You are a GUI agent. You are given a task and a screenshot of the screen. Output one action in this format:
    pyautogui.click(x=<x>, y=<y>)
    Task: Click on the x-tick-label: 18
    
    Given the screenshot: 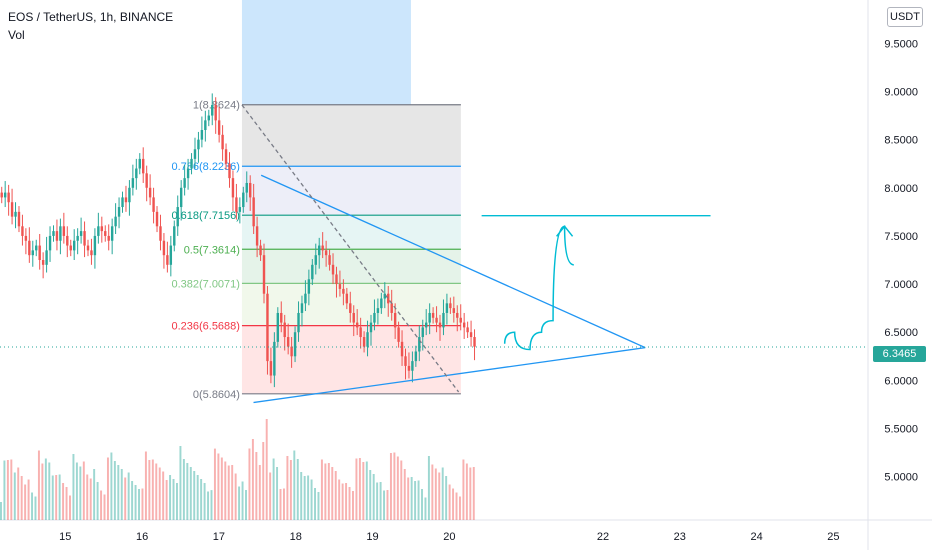 What is the action you would take?
    pyautogui.click(x=296, y=537)
    